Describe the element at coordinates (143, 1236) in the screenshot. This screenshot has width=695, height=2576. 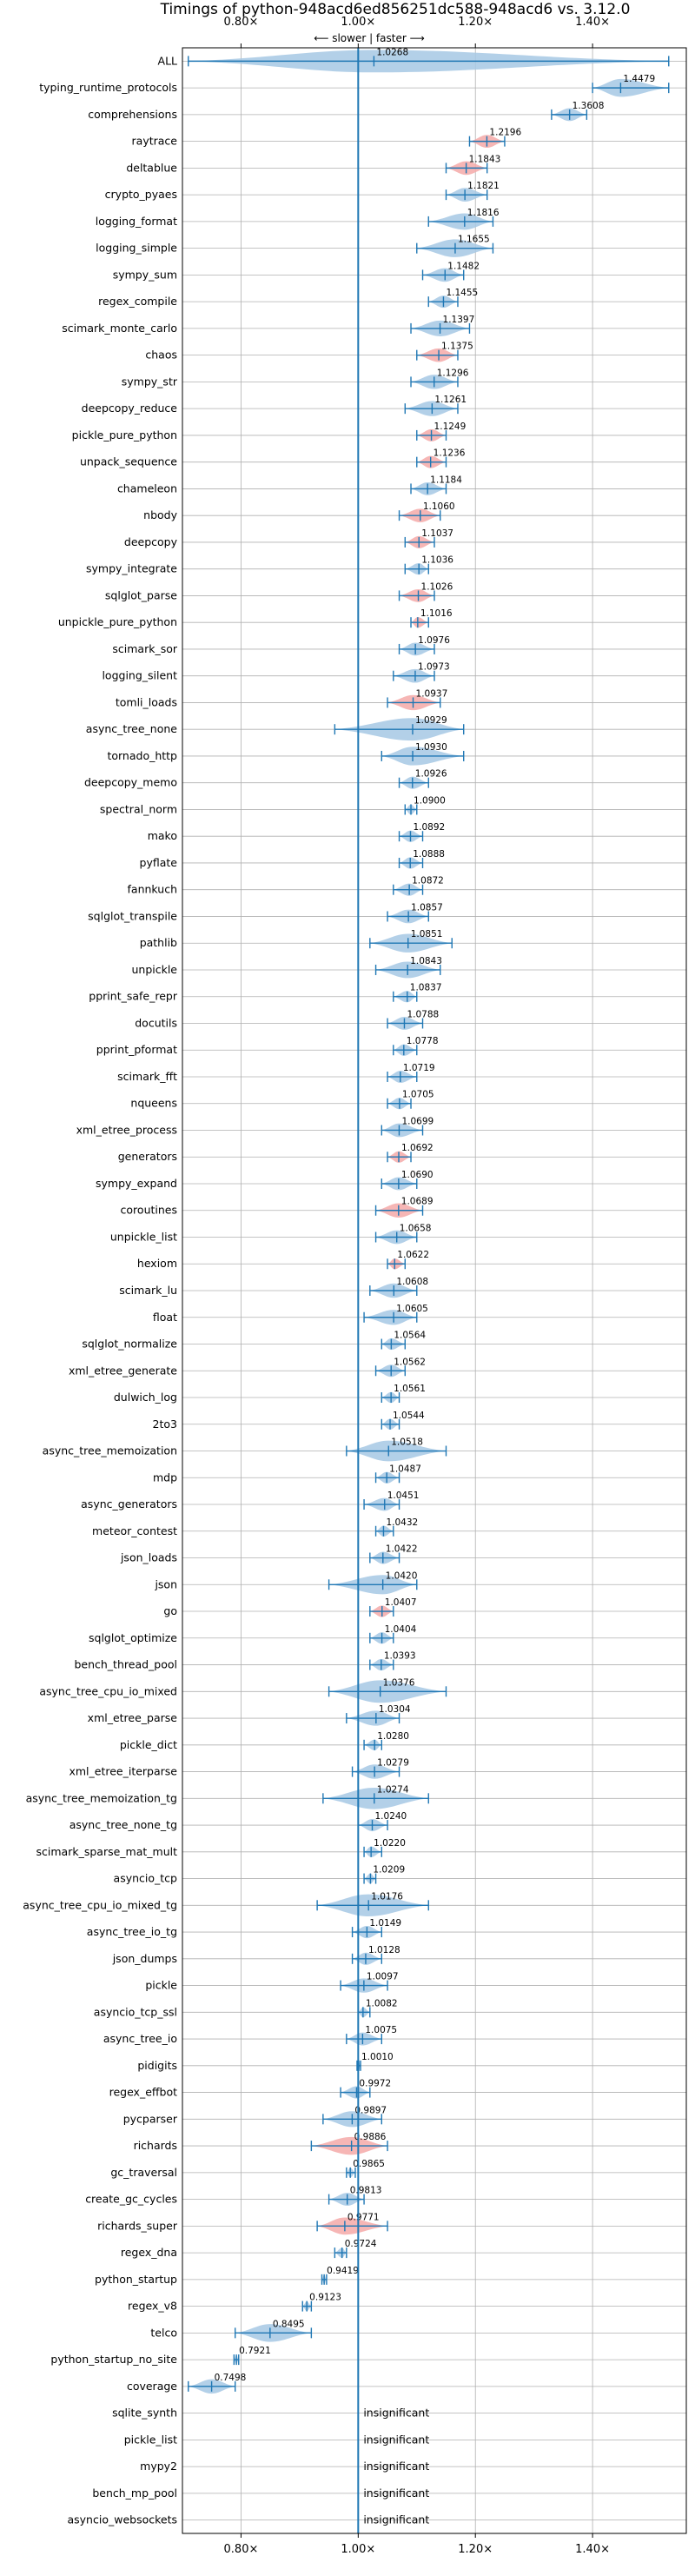
I see `benchmark-name: unpickle_list` at that location.